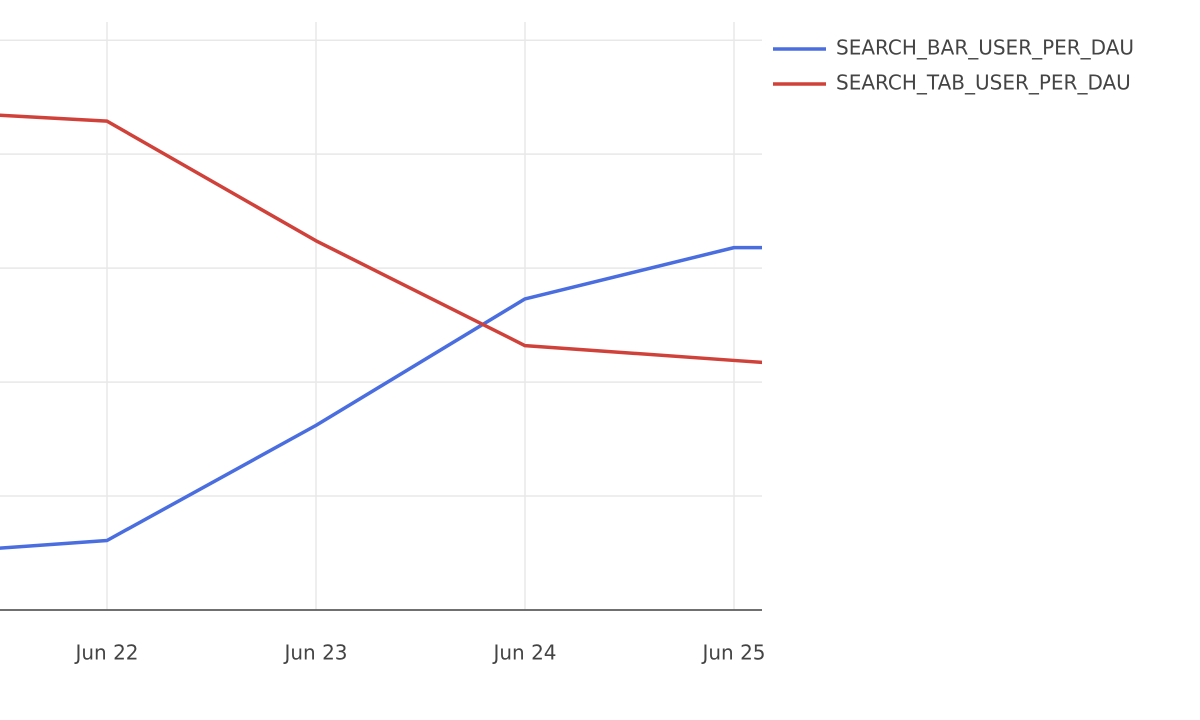 The height and width of the screenshot is (720, 1200). I want to click on x-tick-label: Jun 22, so click(105, 653).